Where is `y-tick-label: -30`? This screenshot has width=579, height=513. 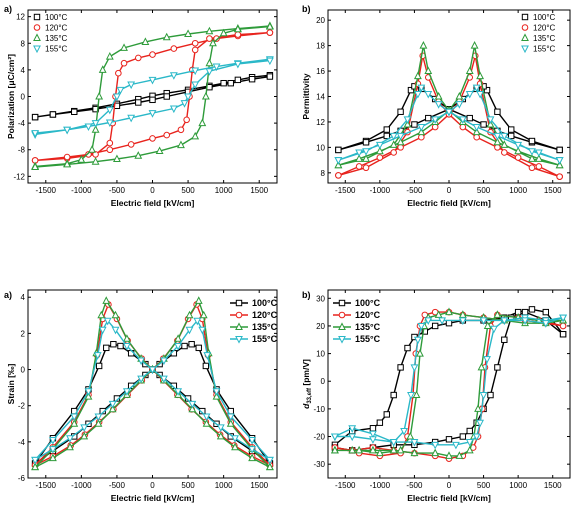 y-tick-label: -30 is located at coordinates (319, 464).